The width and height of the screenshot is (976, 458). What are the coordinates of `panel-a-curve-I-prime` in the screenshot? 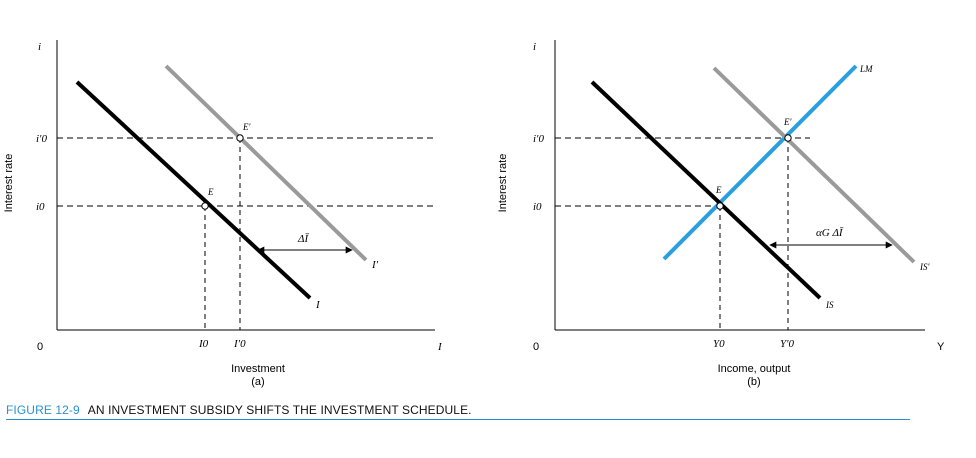 It's located at (266, 163).